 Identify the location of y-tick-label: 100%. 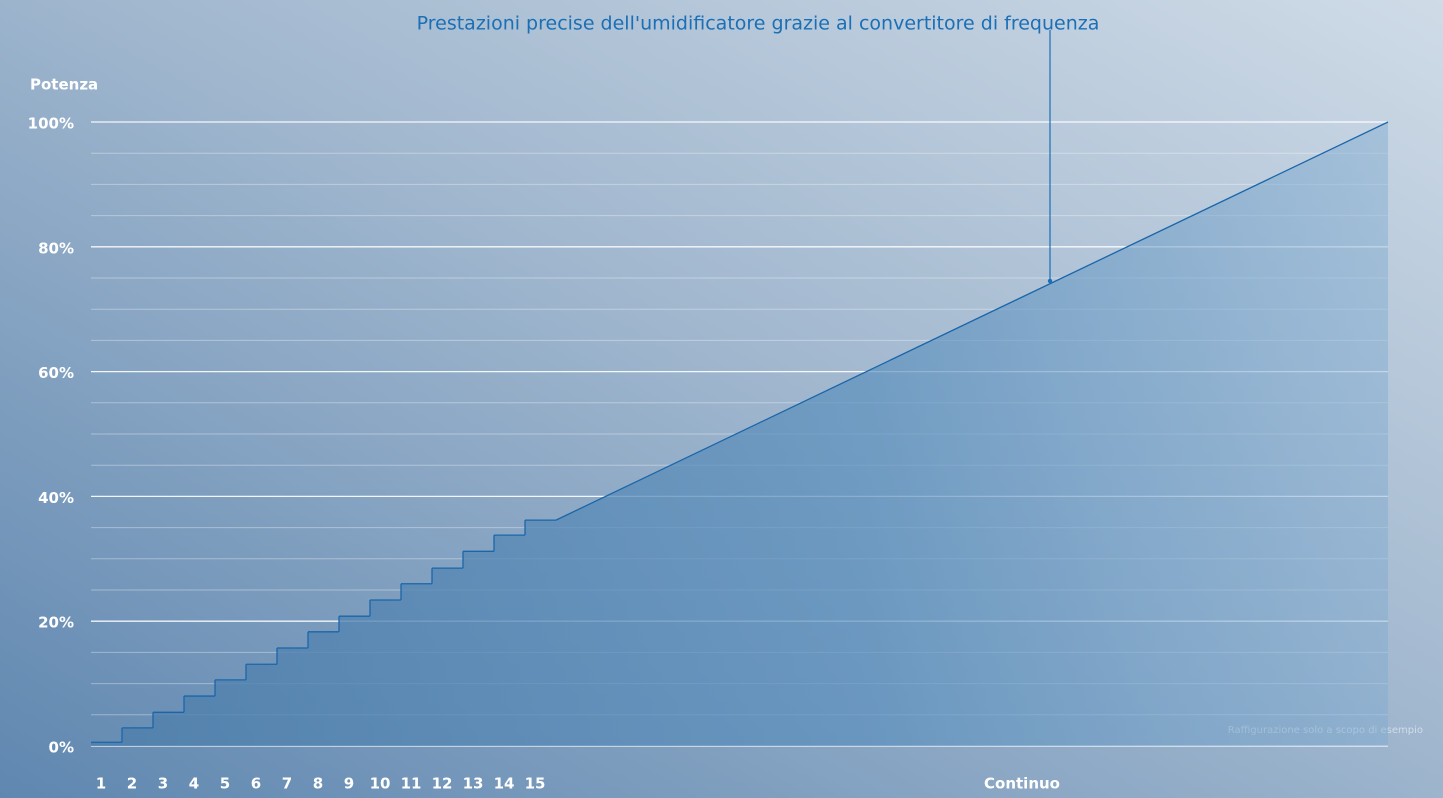
(51, 124).